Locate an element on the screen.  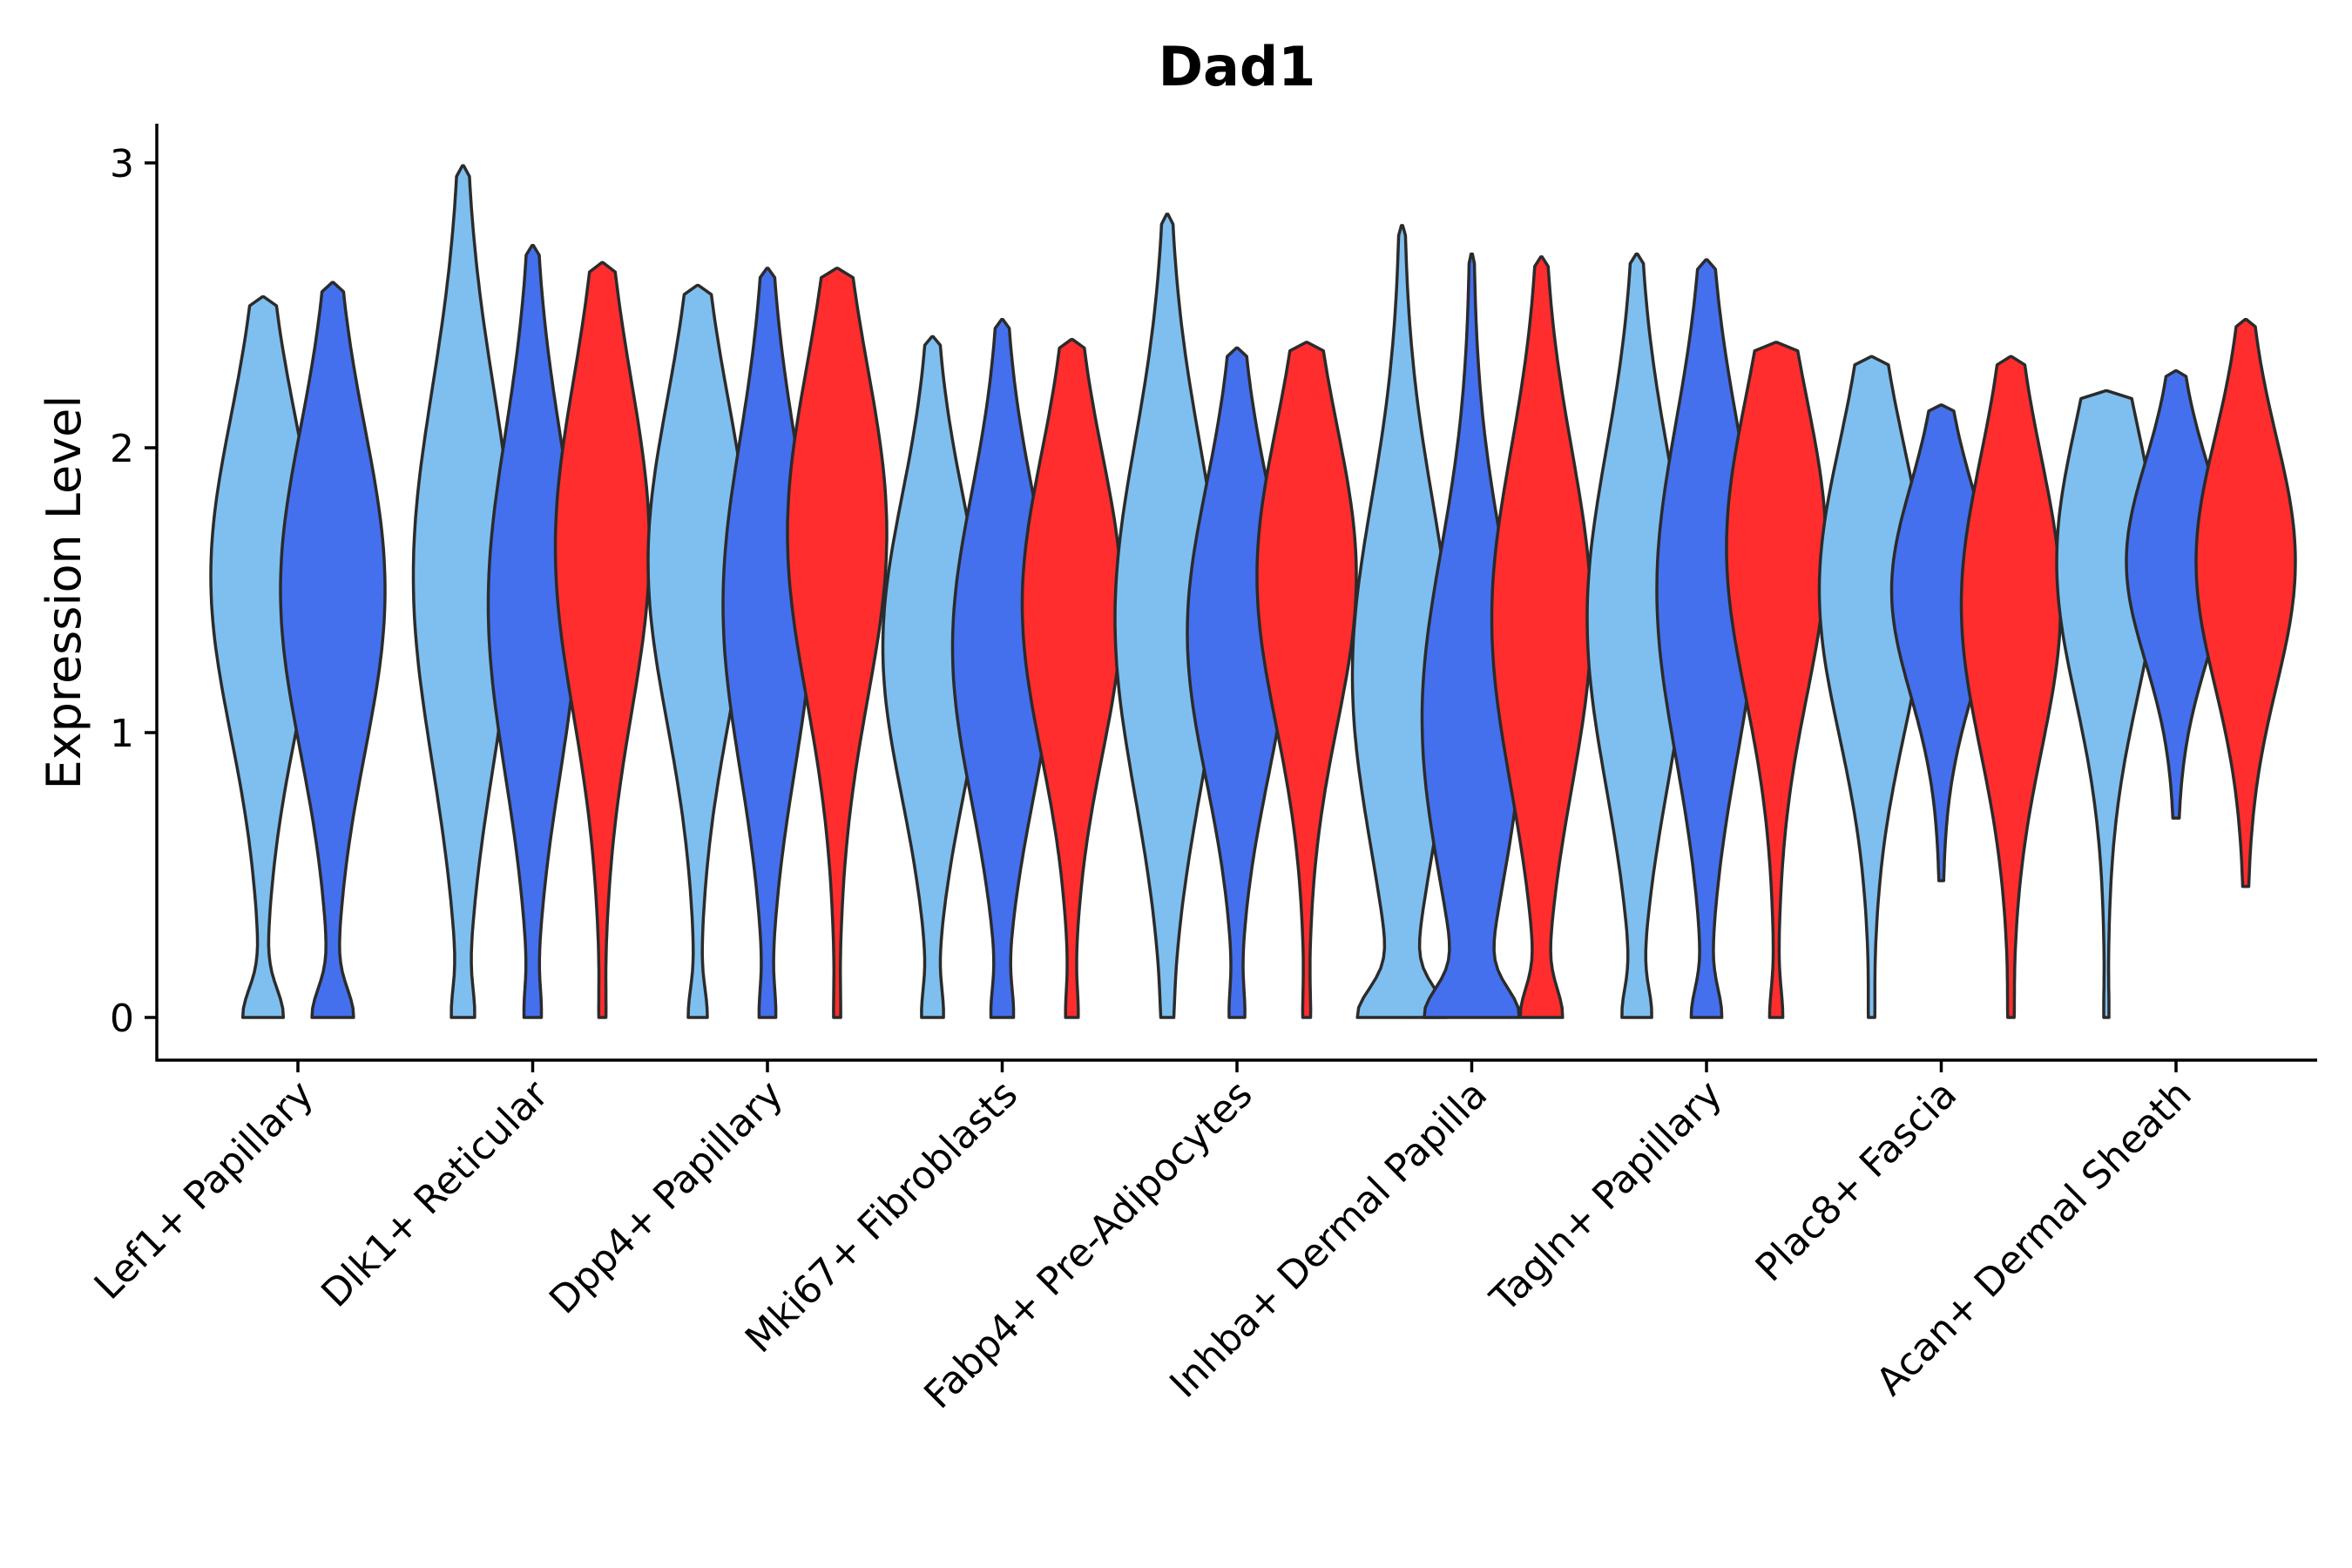
x-category-label-1: Dlk1+ Reticular is located at coordinates (435, 1193).